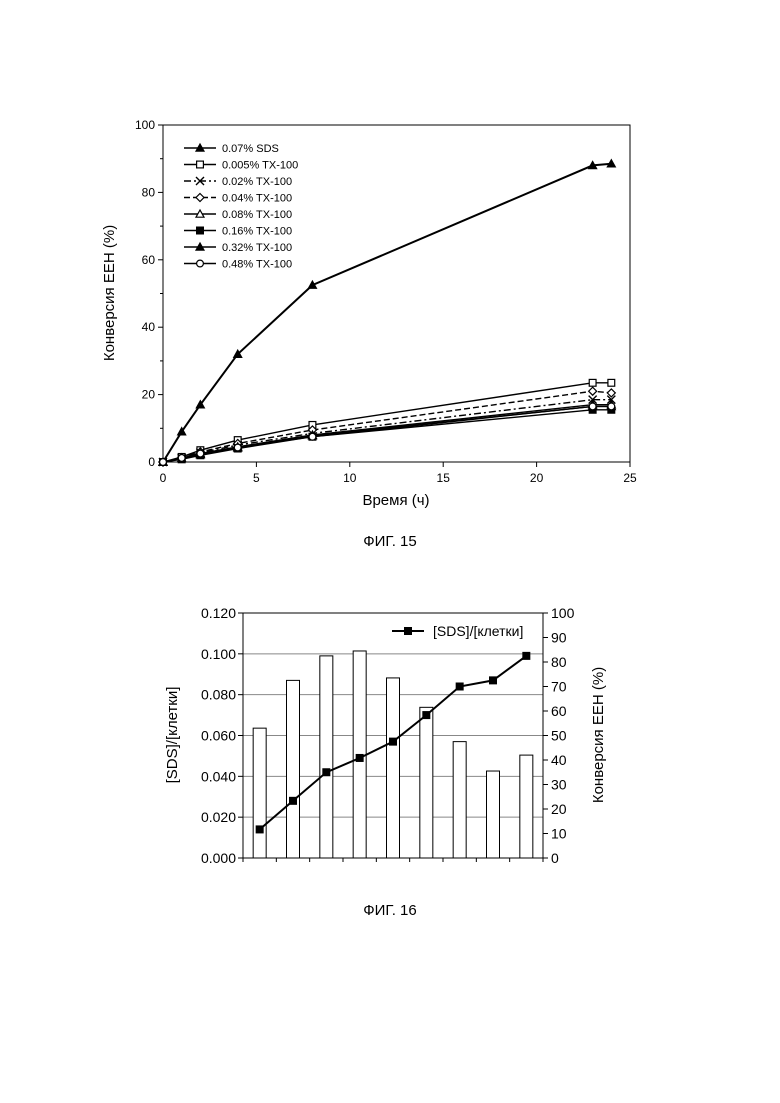  What do you see at coordinates (218, 776) in the screenshot?
I see `fig16-y1-tick-label: 0.040` at bounding box center [218, 776].